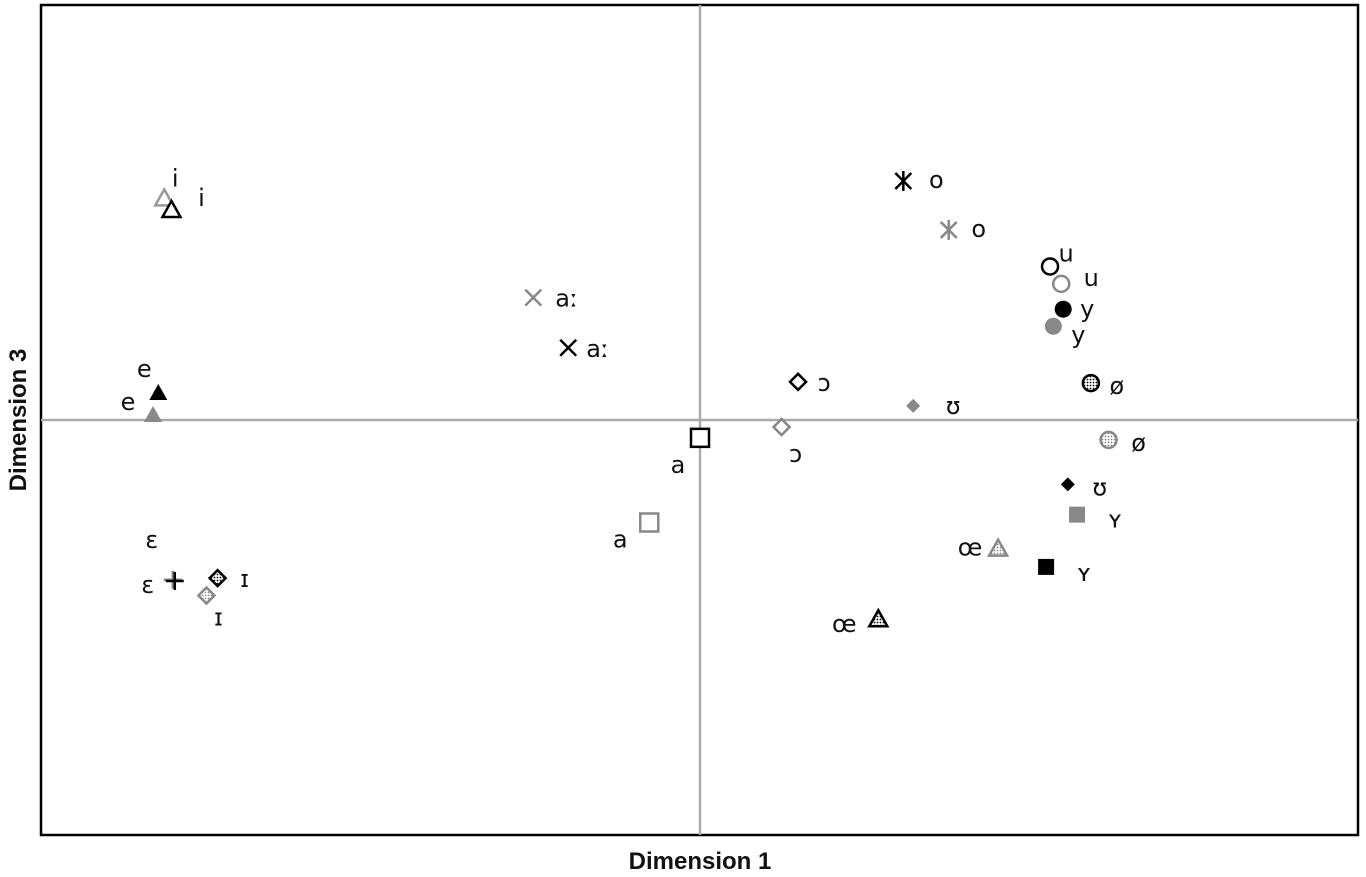 The height and width of the screenshot is (877, 1366). Describe the element at coordinates (174, 581) in the screenshot. I see `marker-plus` at that location.